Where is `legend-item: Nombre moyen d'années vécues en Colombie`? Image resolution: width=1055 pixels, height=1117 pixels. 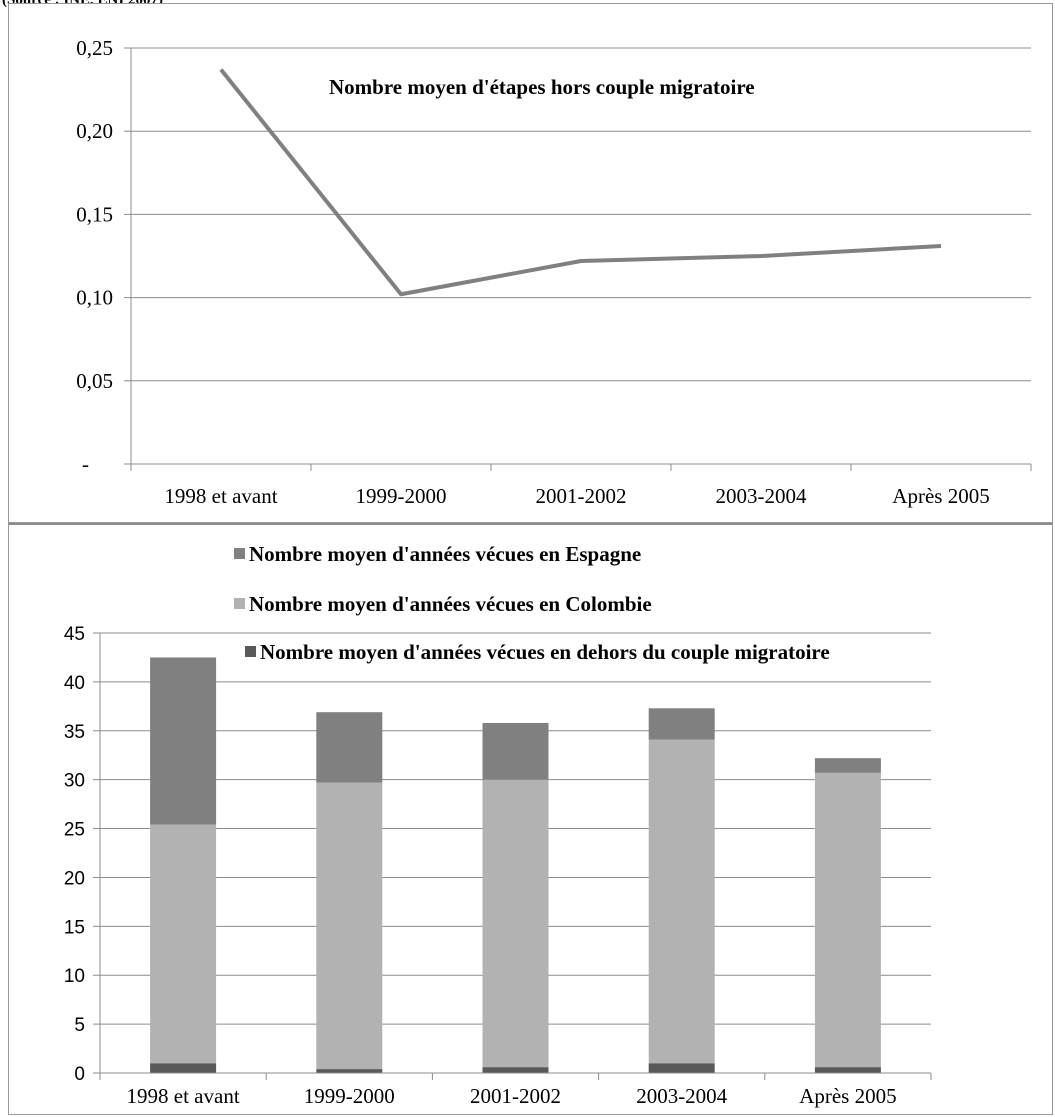
legend-item: Nombre moyen d'années vécues en Colombie is located at coordinates (443, 604).